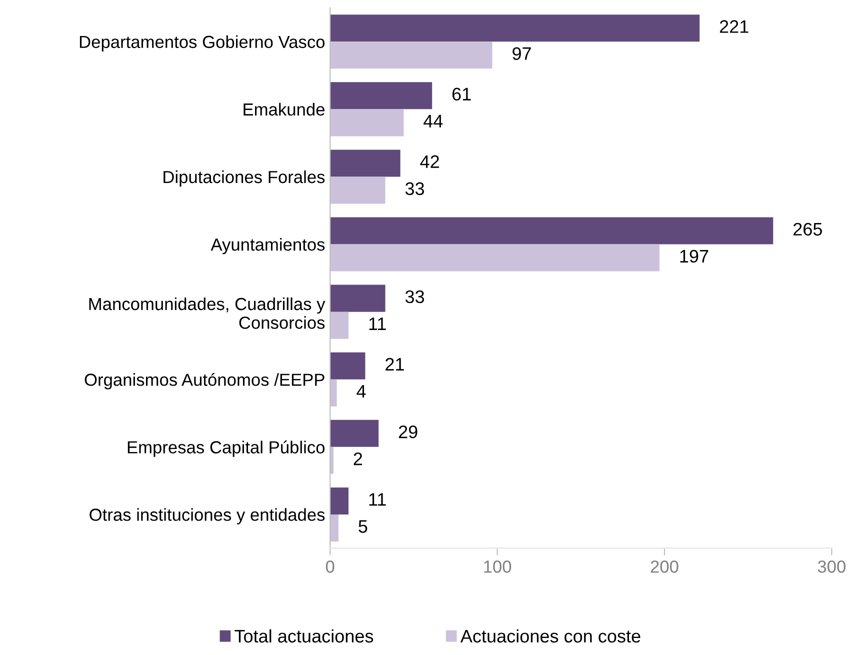 This screenshot has height=655, width=853. I want to click on x-tick-label: 100, so click(498, 566).